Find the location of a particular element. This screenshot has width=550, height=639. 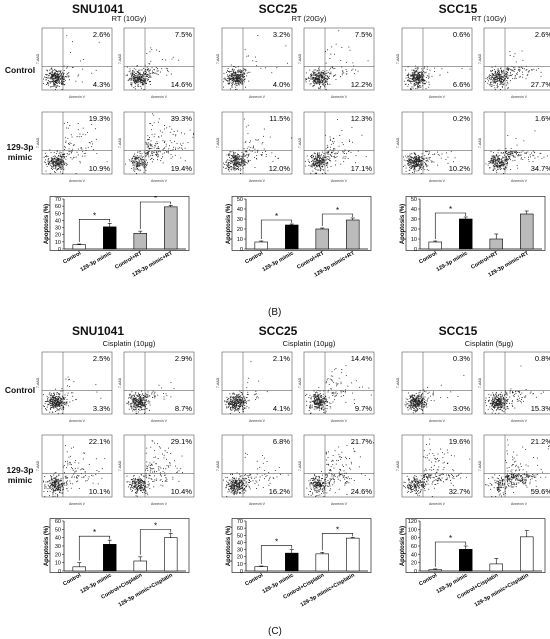

y-axis-label: 7-AAD is located at coordinates (218, 142).